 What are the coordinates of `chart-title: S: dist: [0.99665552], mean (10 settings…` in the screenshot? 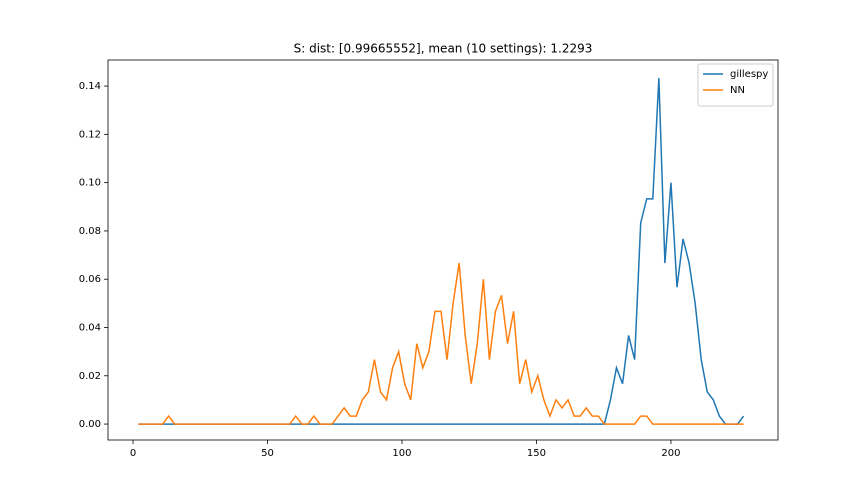 It's located at (443, 49).